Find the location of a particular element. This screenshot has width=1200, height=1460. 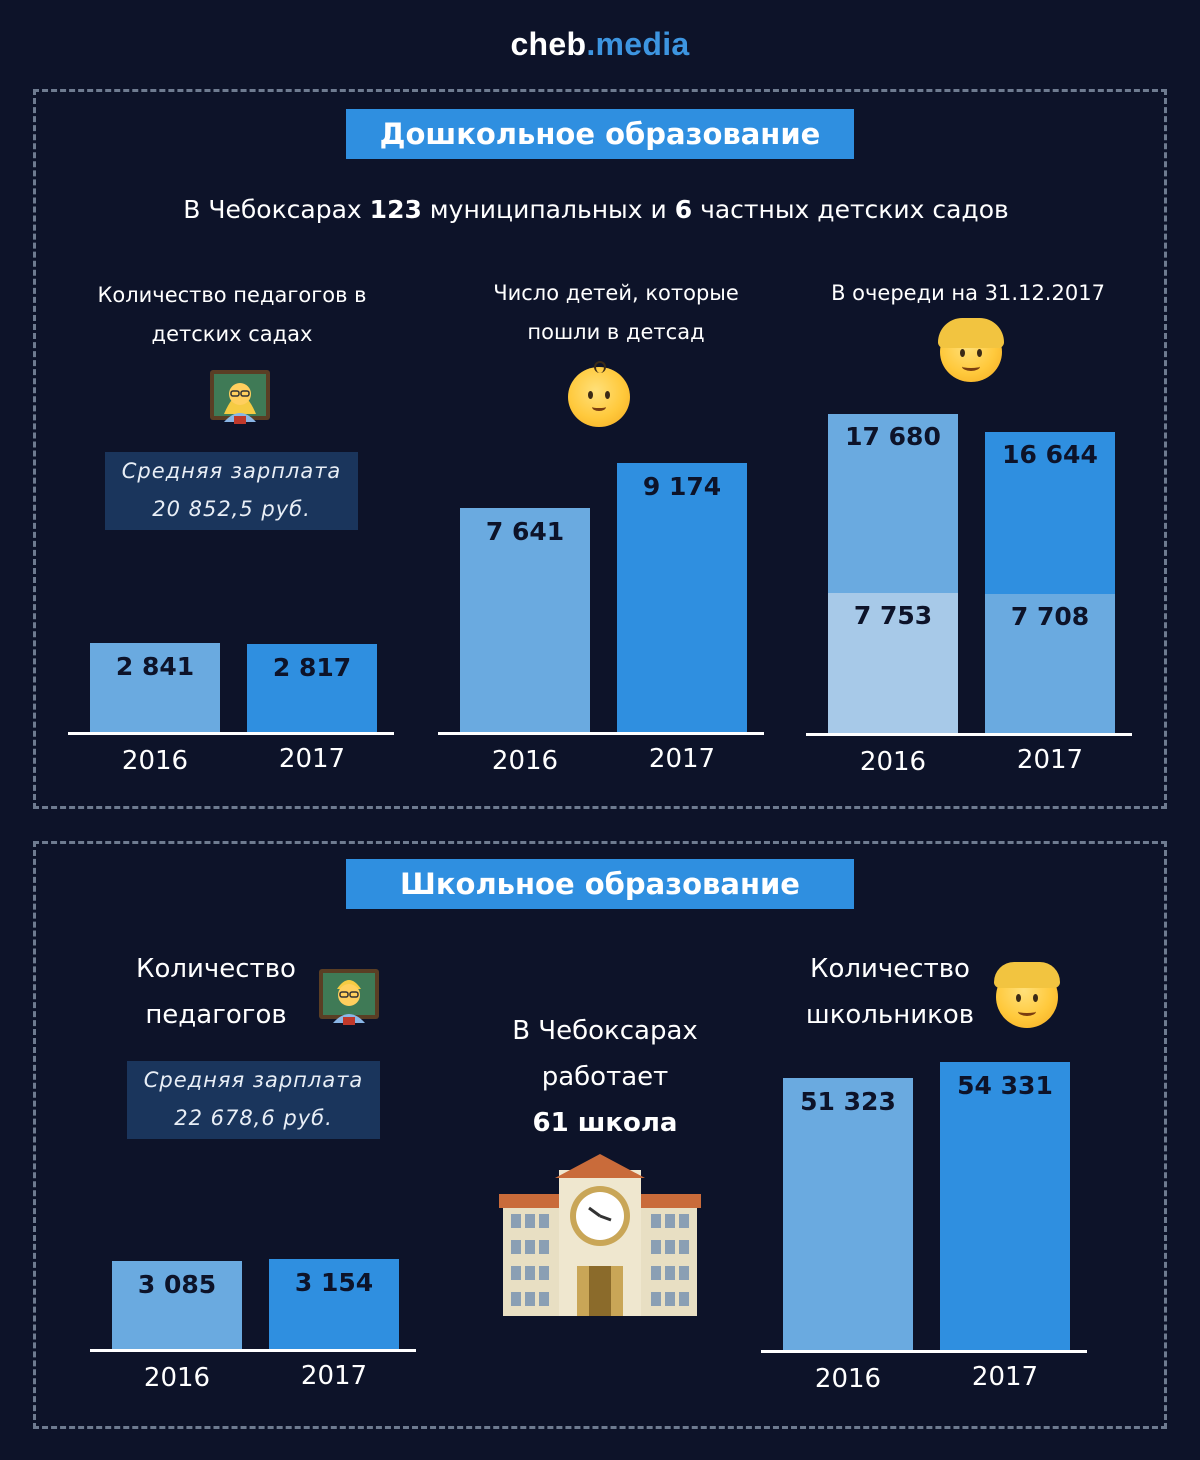

preschool_queue-bar-lower-2017: 7 708 is located at coordinates (1050, 663).